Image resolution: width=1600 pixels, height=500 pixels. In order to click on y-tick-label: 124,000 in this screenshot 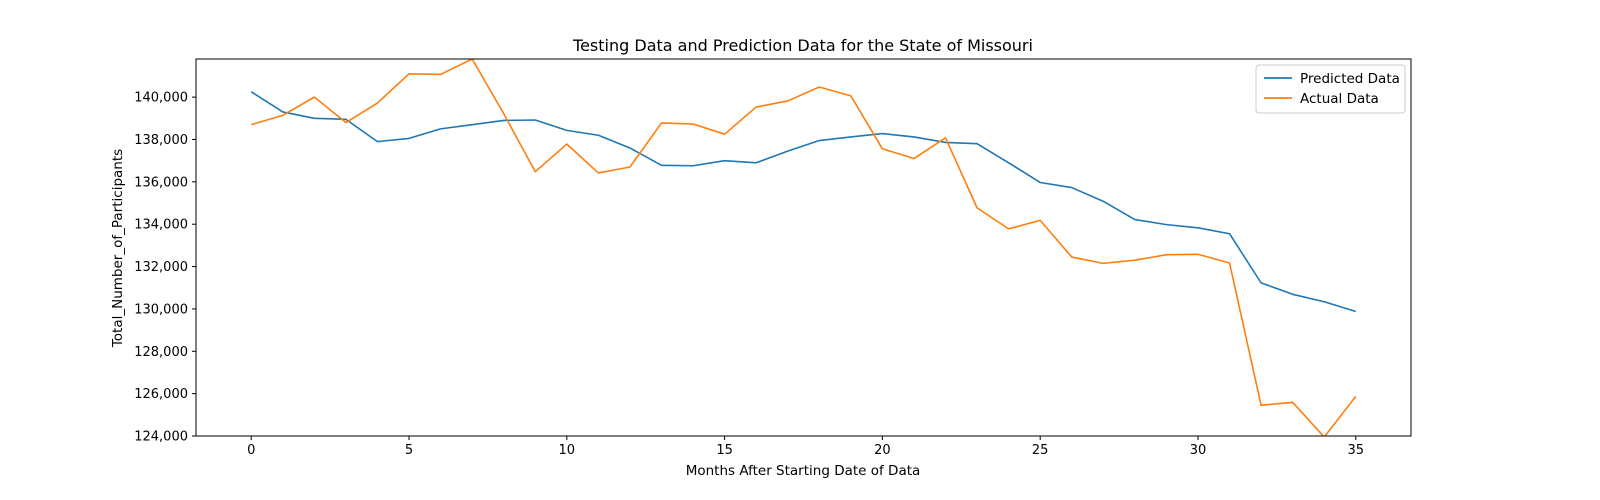, I will do `click(161, 437)`.